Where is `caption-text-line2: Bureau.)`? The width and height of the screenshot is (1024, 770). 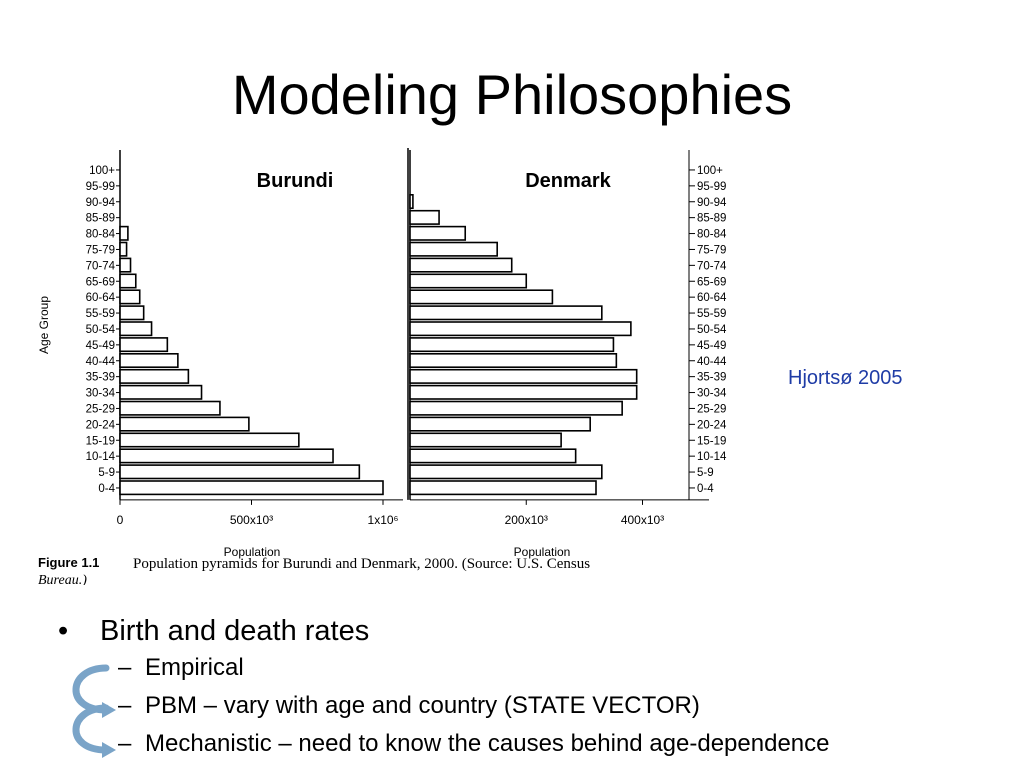 caption-text-line2: Bureau.) is located at coordinates (62, 579).